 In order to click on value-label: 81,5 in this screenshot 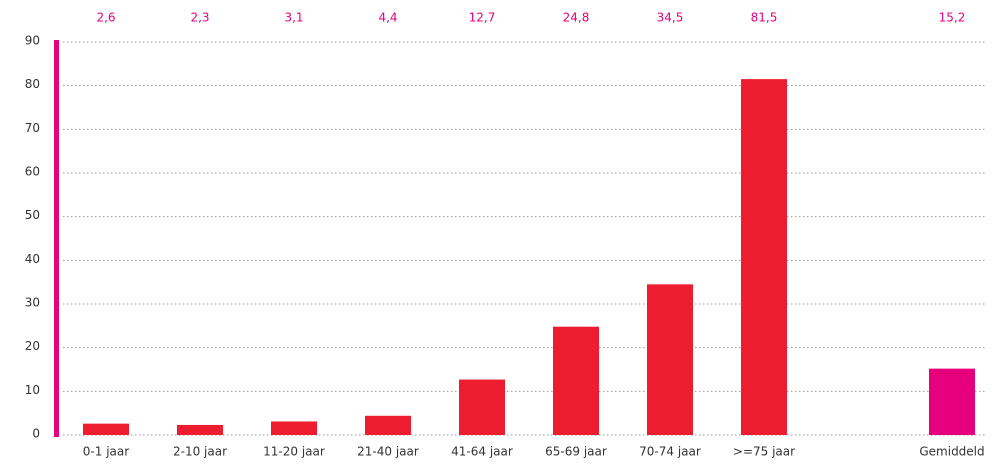, I will do `click(764, 18)`.